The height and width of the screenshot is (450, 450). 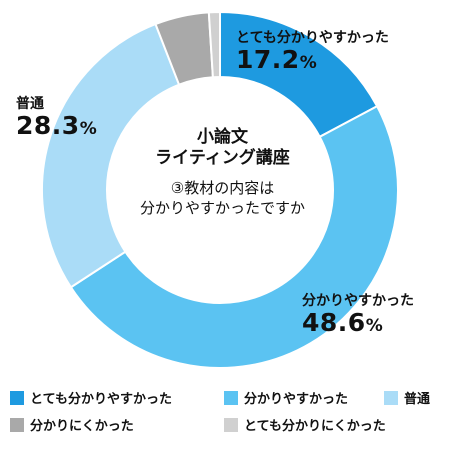 I want to click on slice-label-percent: 17.2%, so click(x=277, y=60).